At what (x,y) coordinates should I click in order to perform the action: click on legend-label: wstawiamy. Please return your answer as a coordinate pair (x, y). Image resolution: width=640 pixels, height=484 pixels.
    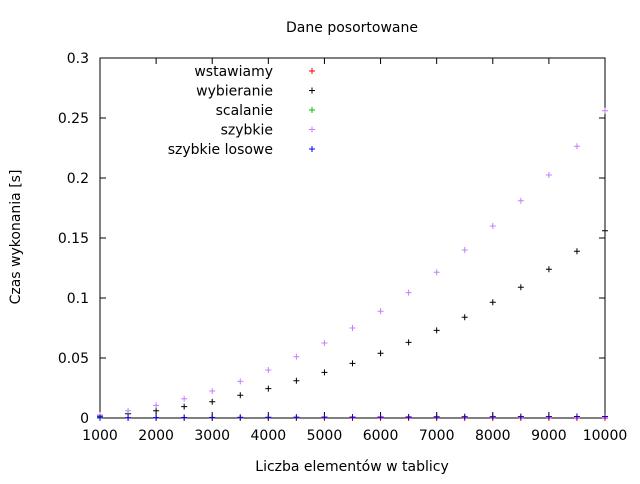
    Looking at the image, I should click on (233, 72).